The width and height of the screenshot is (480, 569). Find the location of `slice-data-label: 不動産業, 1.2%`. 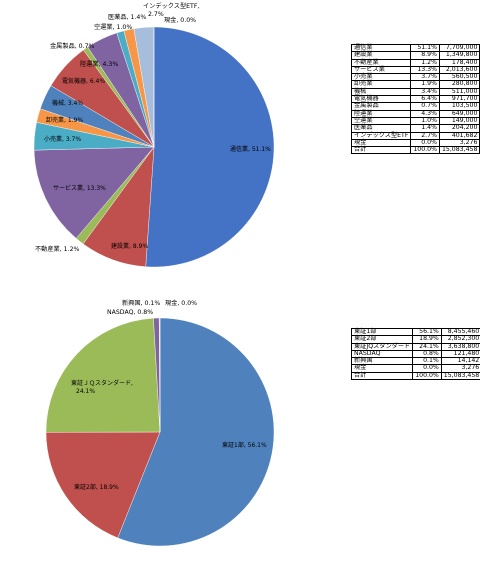

slice-data-label: 不動産業, 1.2% is located at coordinates (57, 249).